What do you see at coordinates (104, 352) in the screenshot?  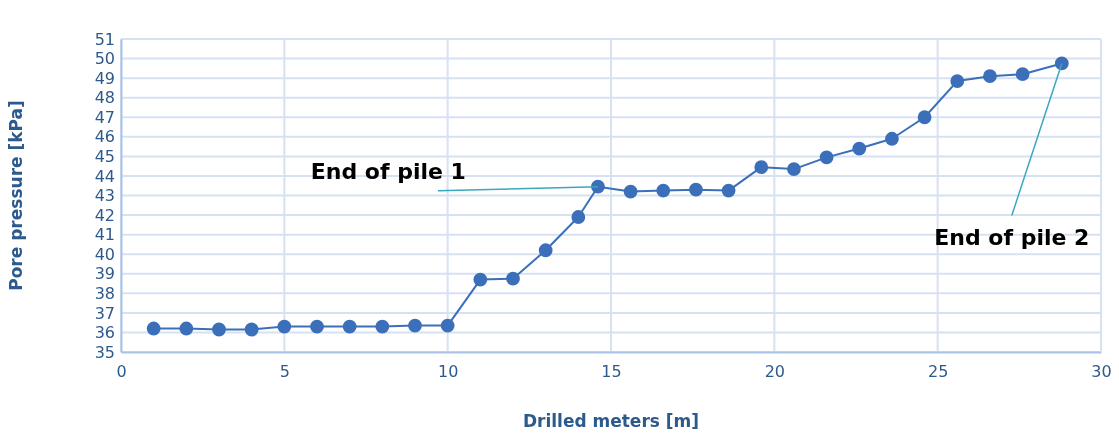 I see `y-tick-label: 35` at bounding box center [104, 352].